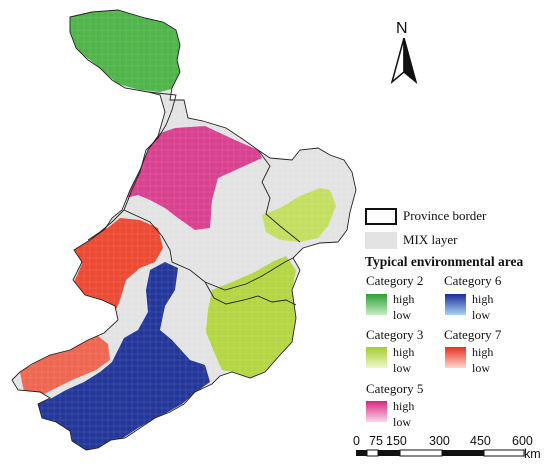  Describe the element at coordinates (395, 280) in the screenshot. I see `category-2-label: Category 2` at that location.